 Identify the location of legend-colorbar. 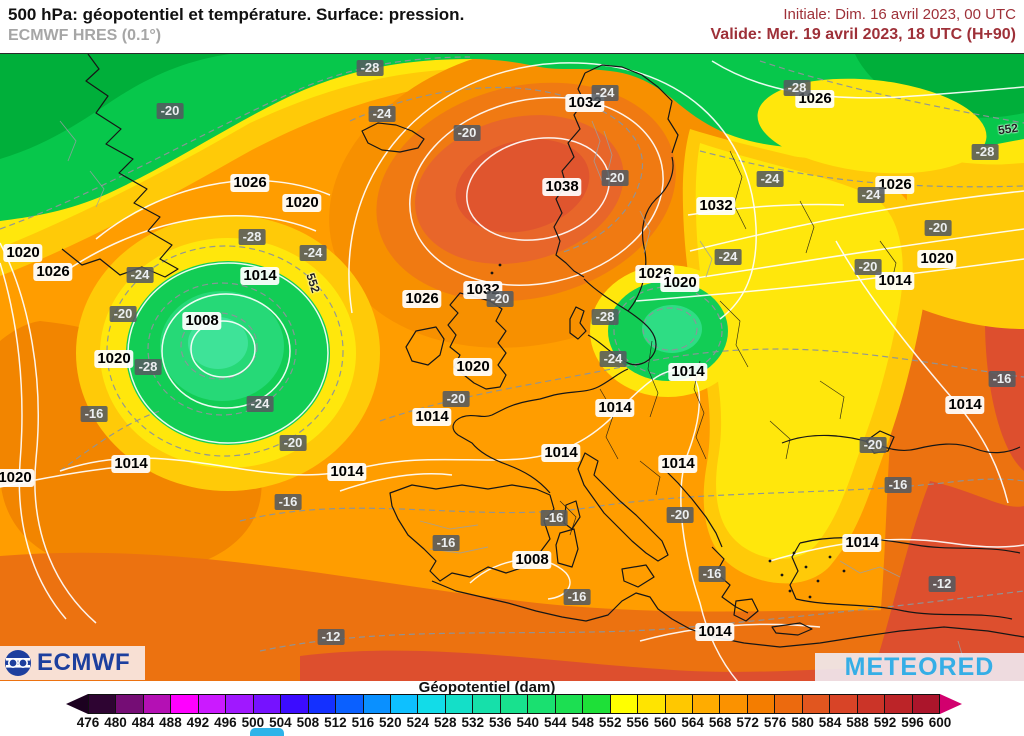
(514, 704).